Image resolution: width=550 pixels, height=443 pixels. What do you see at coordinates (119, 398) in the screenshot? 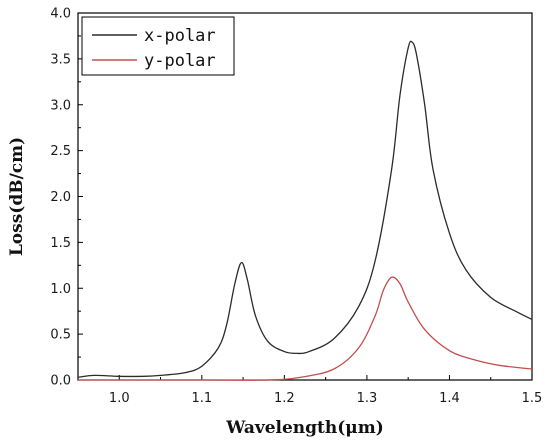
I see `x-tick-label: 1.0` at bounding box center [119, 398].